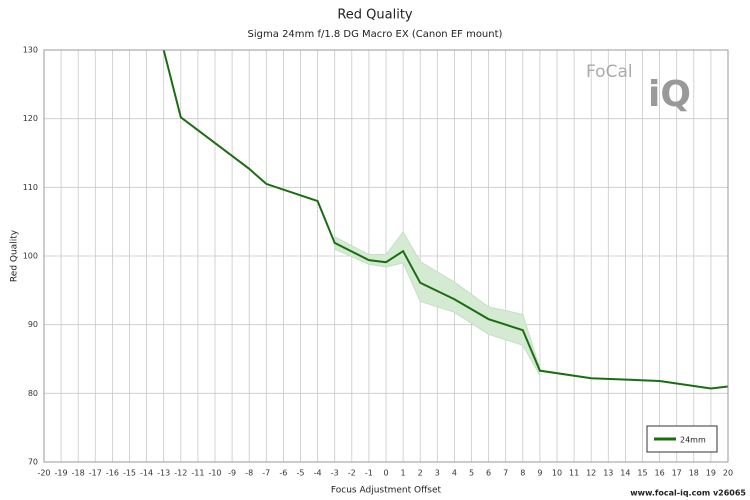  Describe the element at coordinates (30, 50) in the screenshot. I see `y-tick-label: 130` at that location.